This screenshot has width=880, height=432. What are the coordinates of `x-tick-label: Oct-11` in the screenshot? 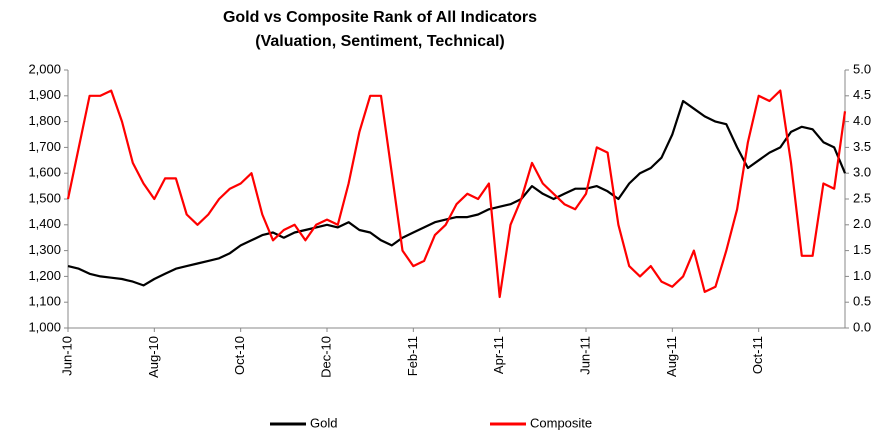 It's located at (757, 355).